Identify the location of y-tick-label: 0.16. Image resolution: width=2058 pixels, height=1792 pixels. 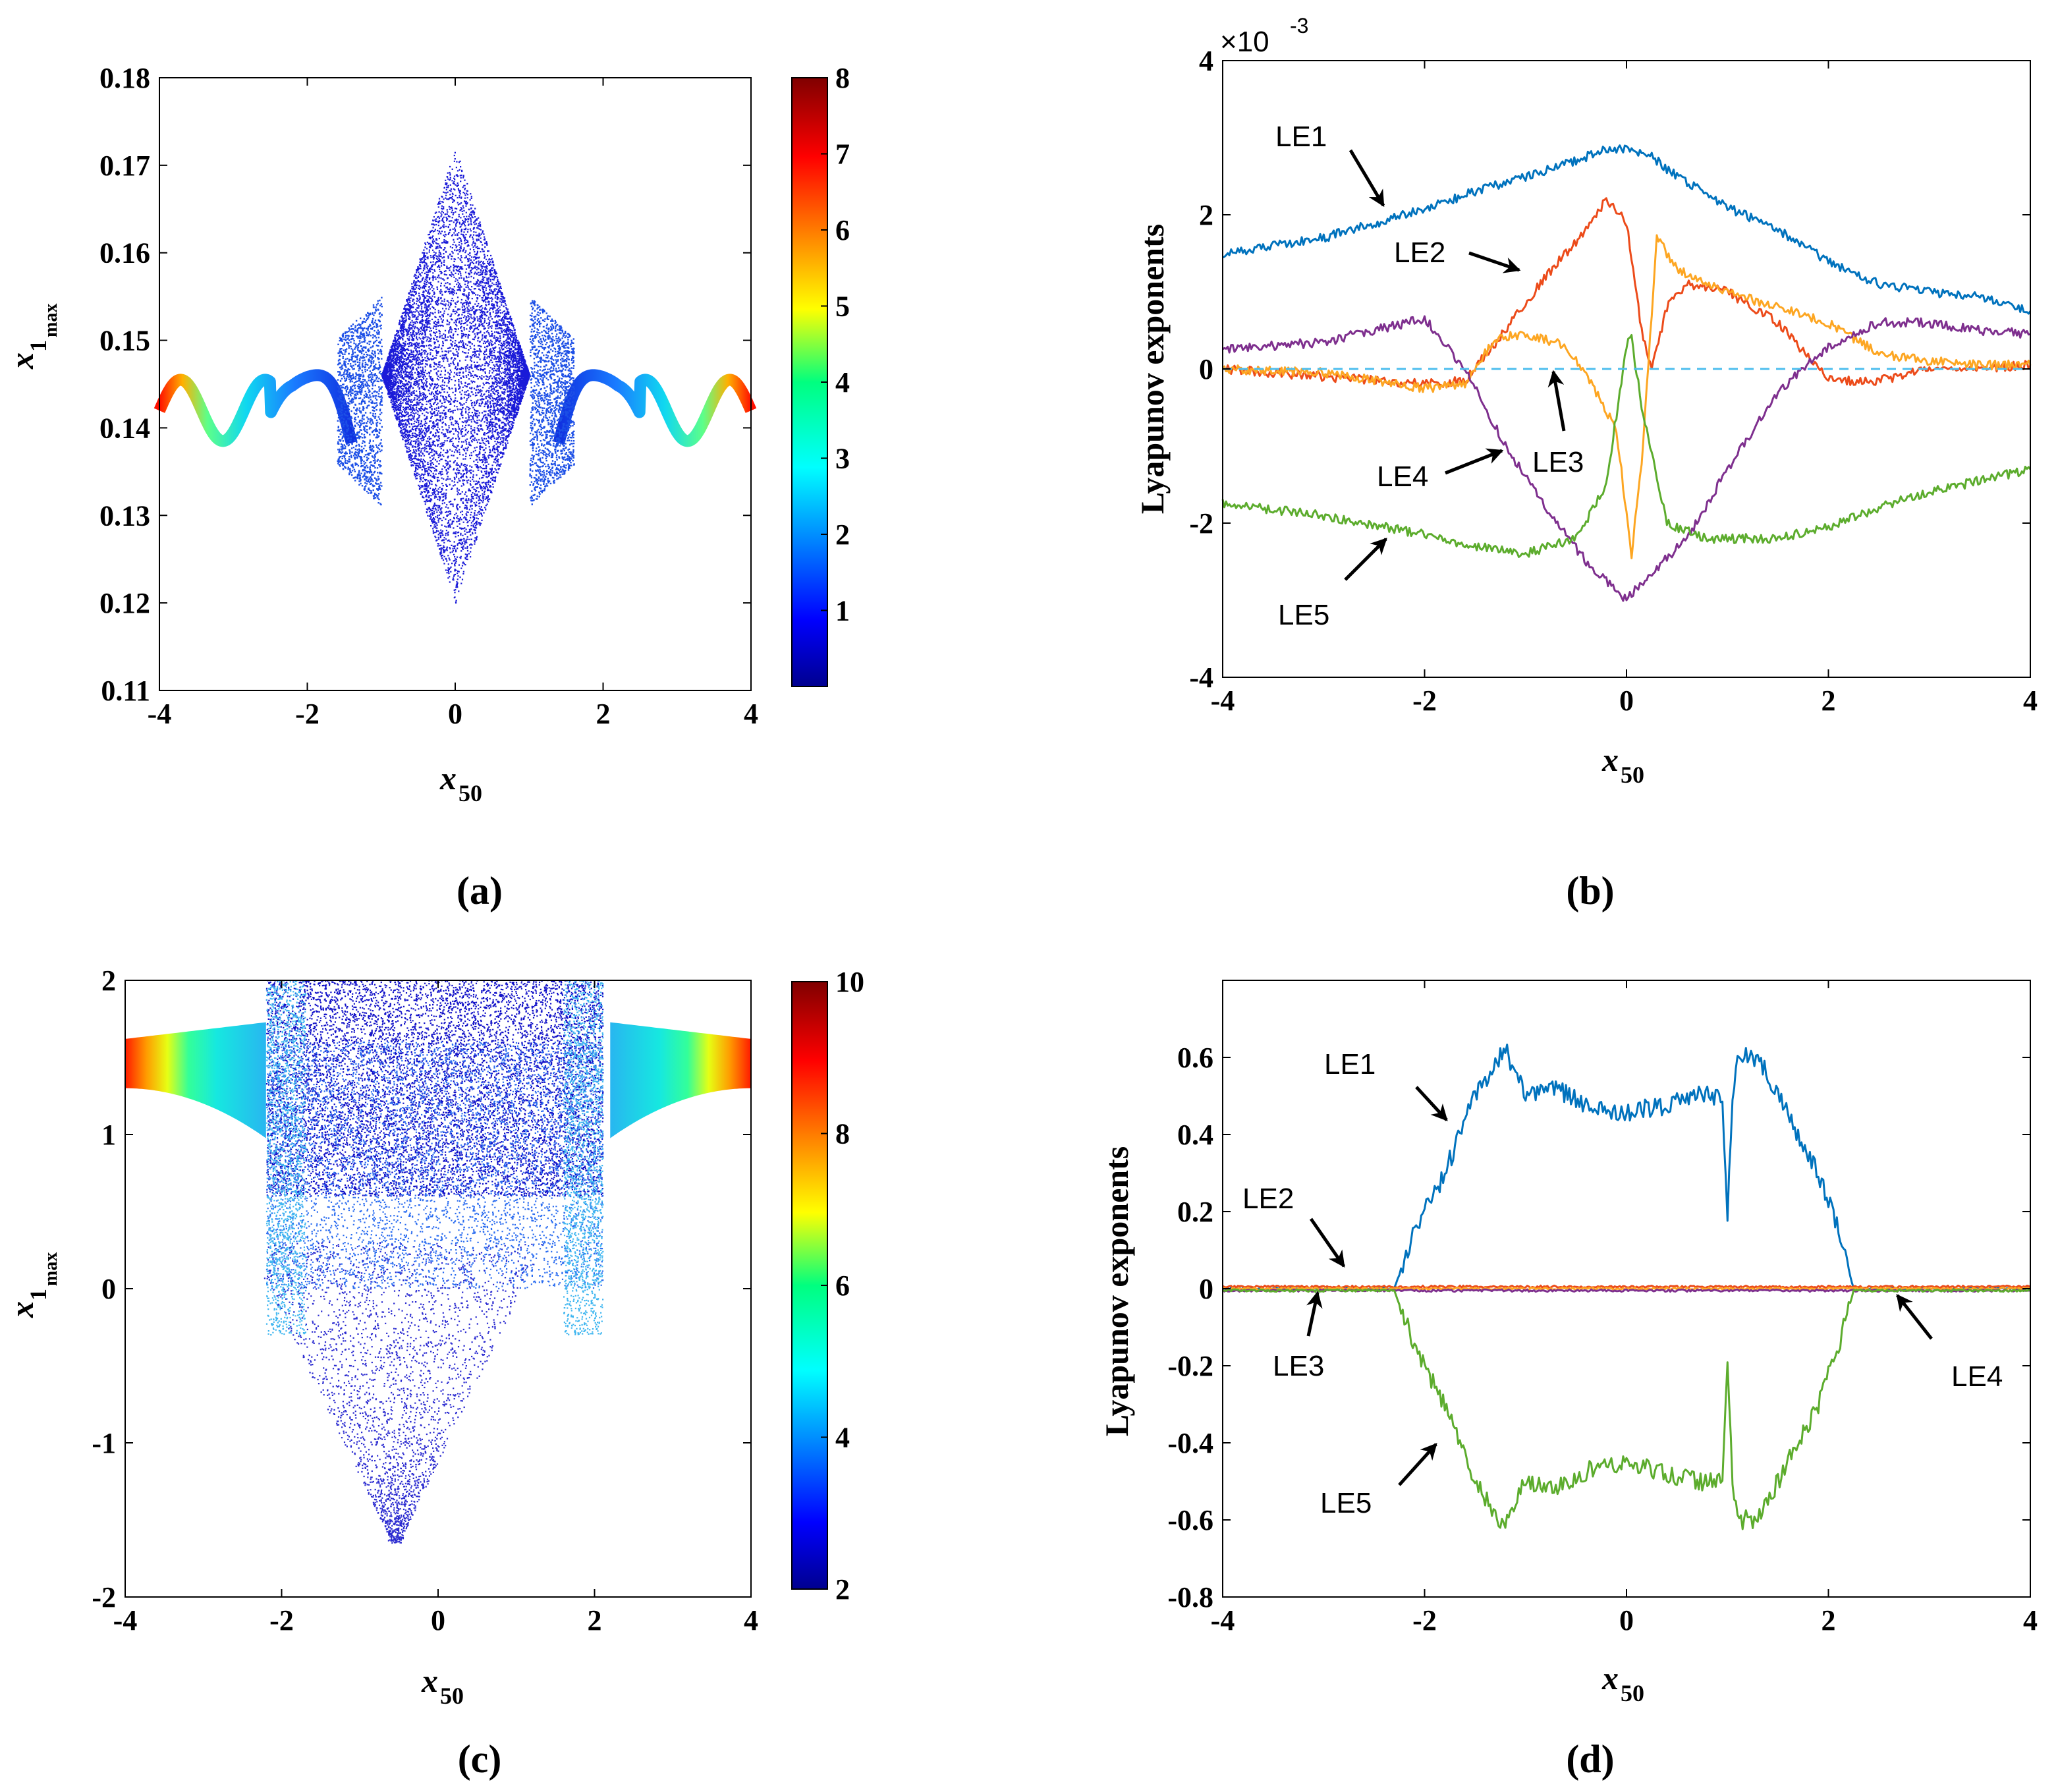
(124, 253).